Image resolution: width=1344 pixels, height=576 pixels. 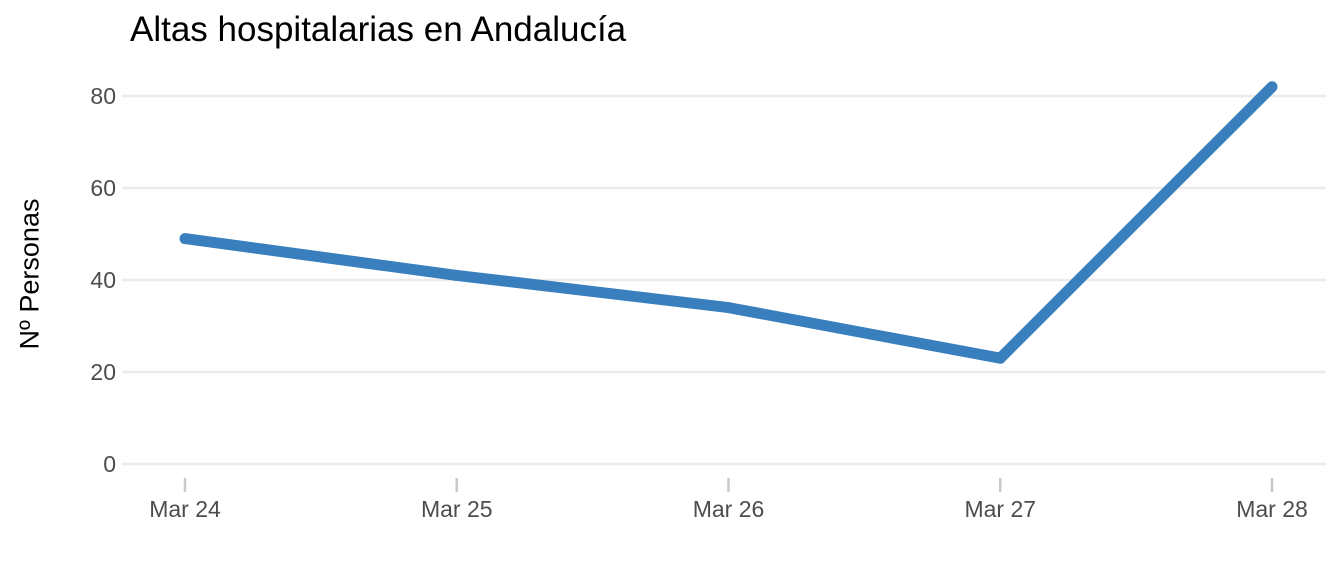 I want to click on x-axis-ticks: Mar 24 Mar 25 Mar 26 Mar 27 Mar 28, so click(x=728, y=500).